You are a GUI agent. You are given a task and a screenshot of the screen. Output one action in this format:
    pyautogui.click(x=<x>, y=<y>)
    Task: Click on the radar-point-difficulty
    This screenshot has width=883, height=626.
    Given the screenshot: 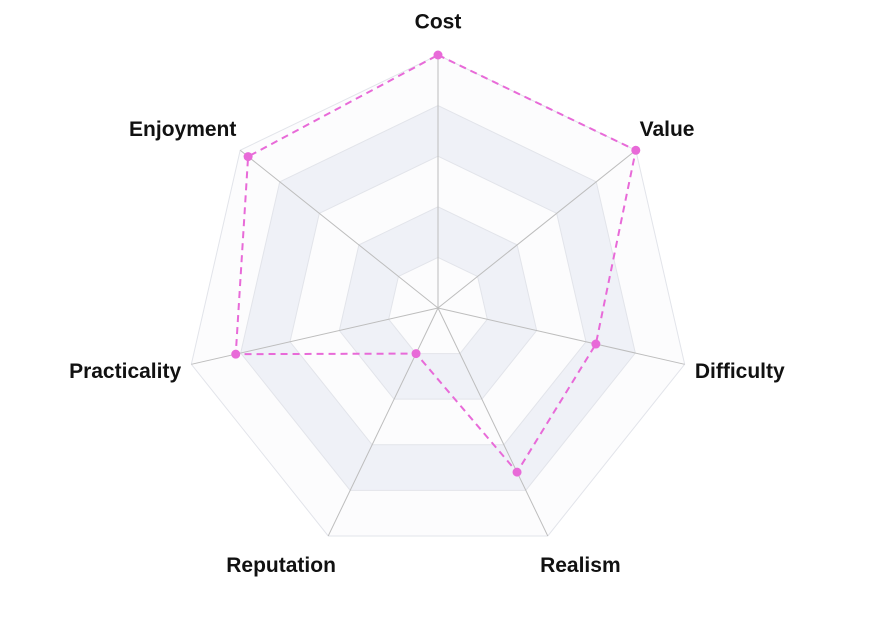 What is the action you would take?
    pyautogui.click(x=596, y=344)
    